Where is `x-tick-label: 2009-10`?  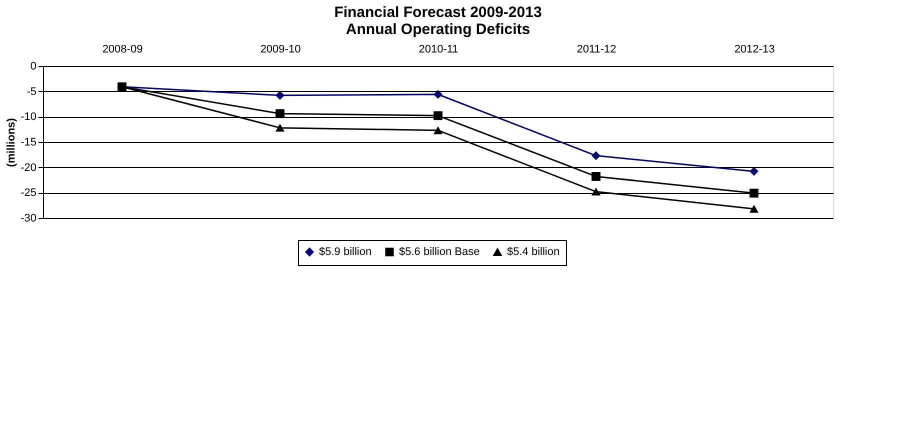
x-tick-label: 2009-10 is located at coordinates (280, 50).